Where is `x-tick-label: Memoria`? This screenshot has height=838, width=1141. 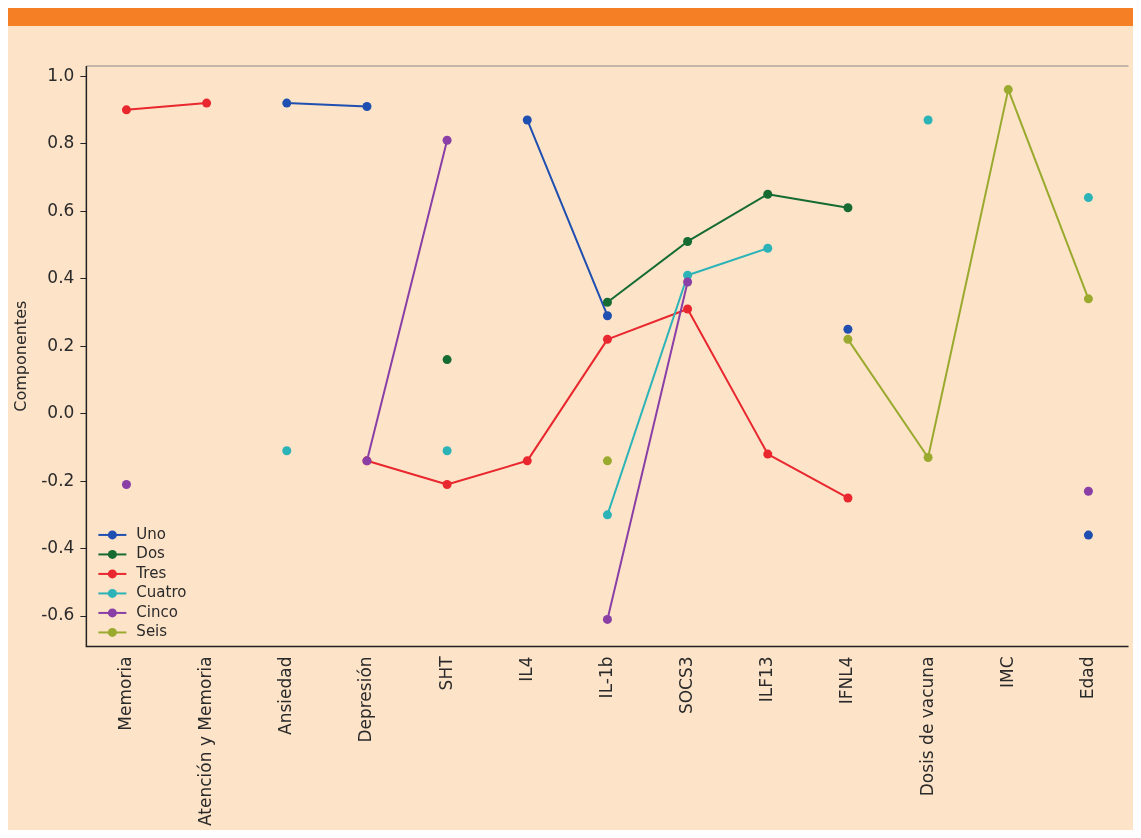 x-tick-label: Memoria is located at coordinates (124, 693).